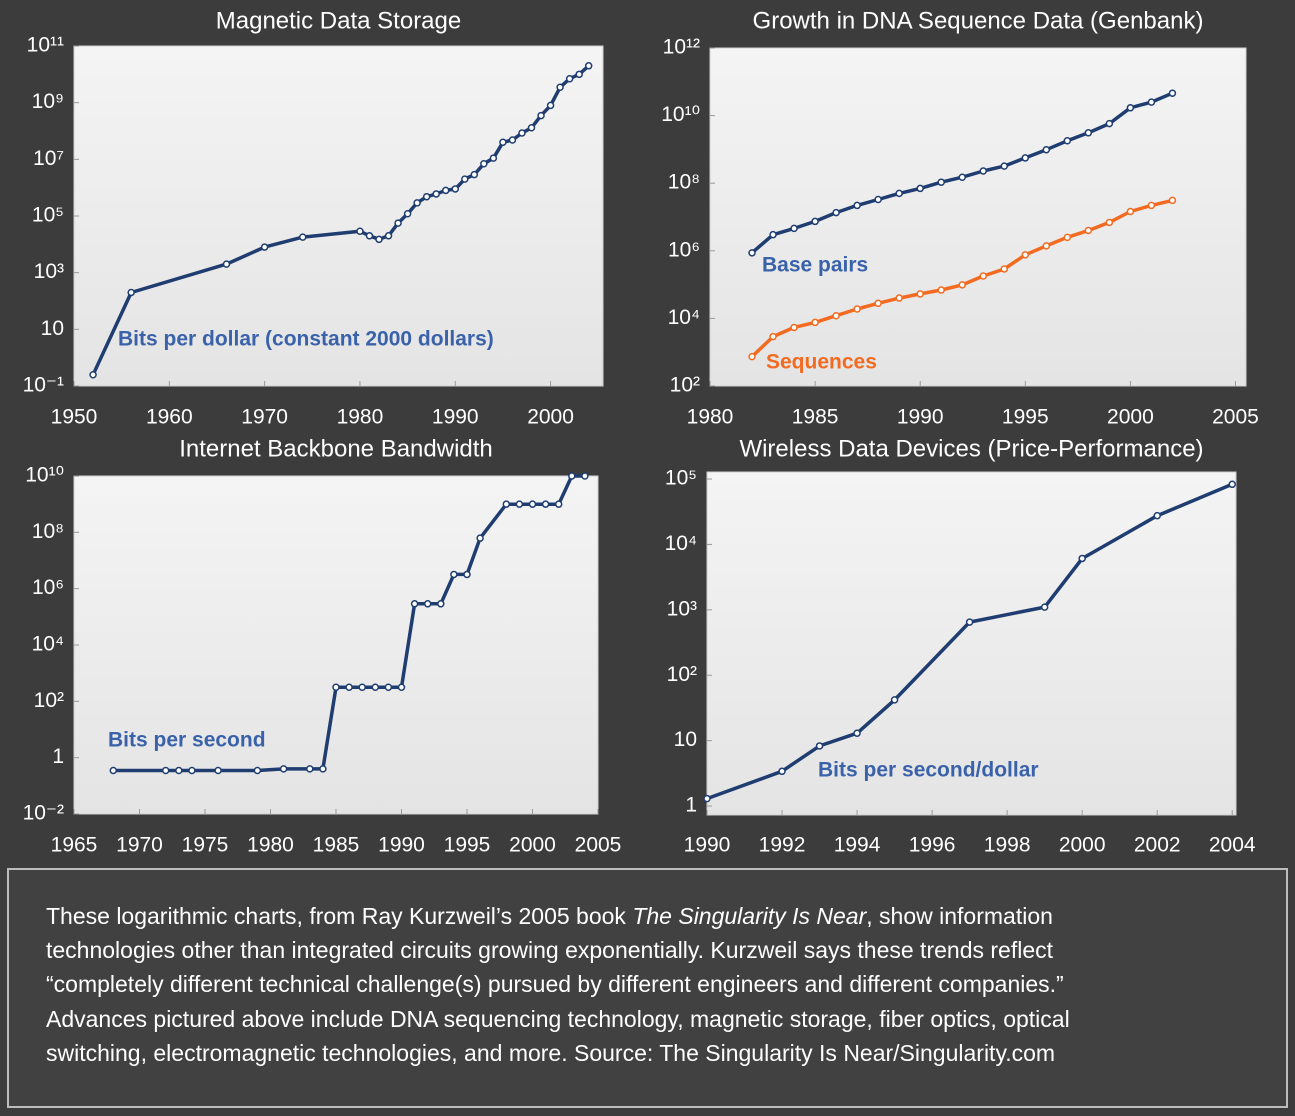 This screenshot has height=1116, width=1295. I want to click on y-tick-label: 10¹¹, so click(45, 45).